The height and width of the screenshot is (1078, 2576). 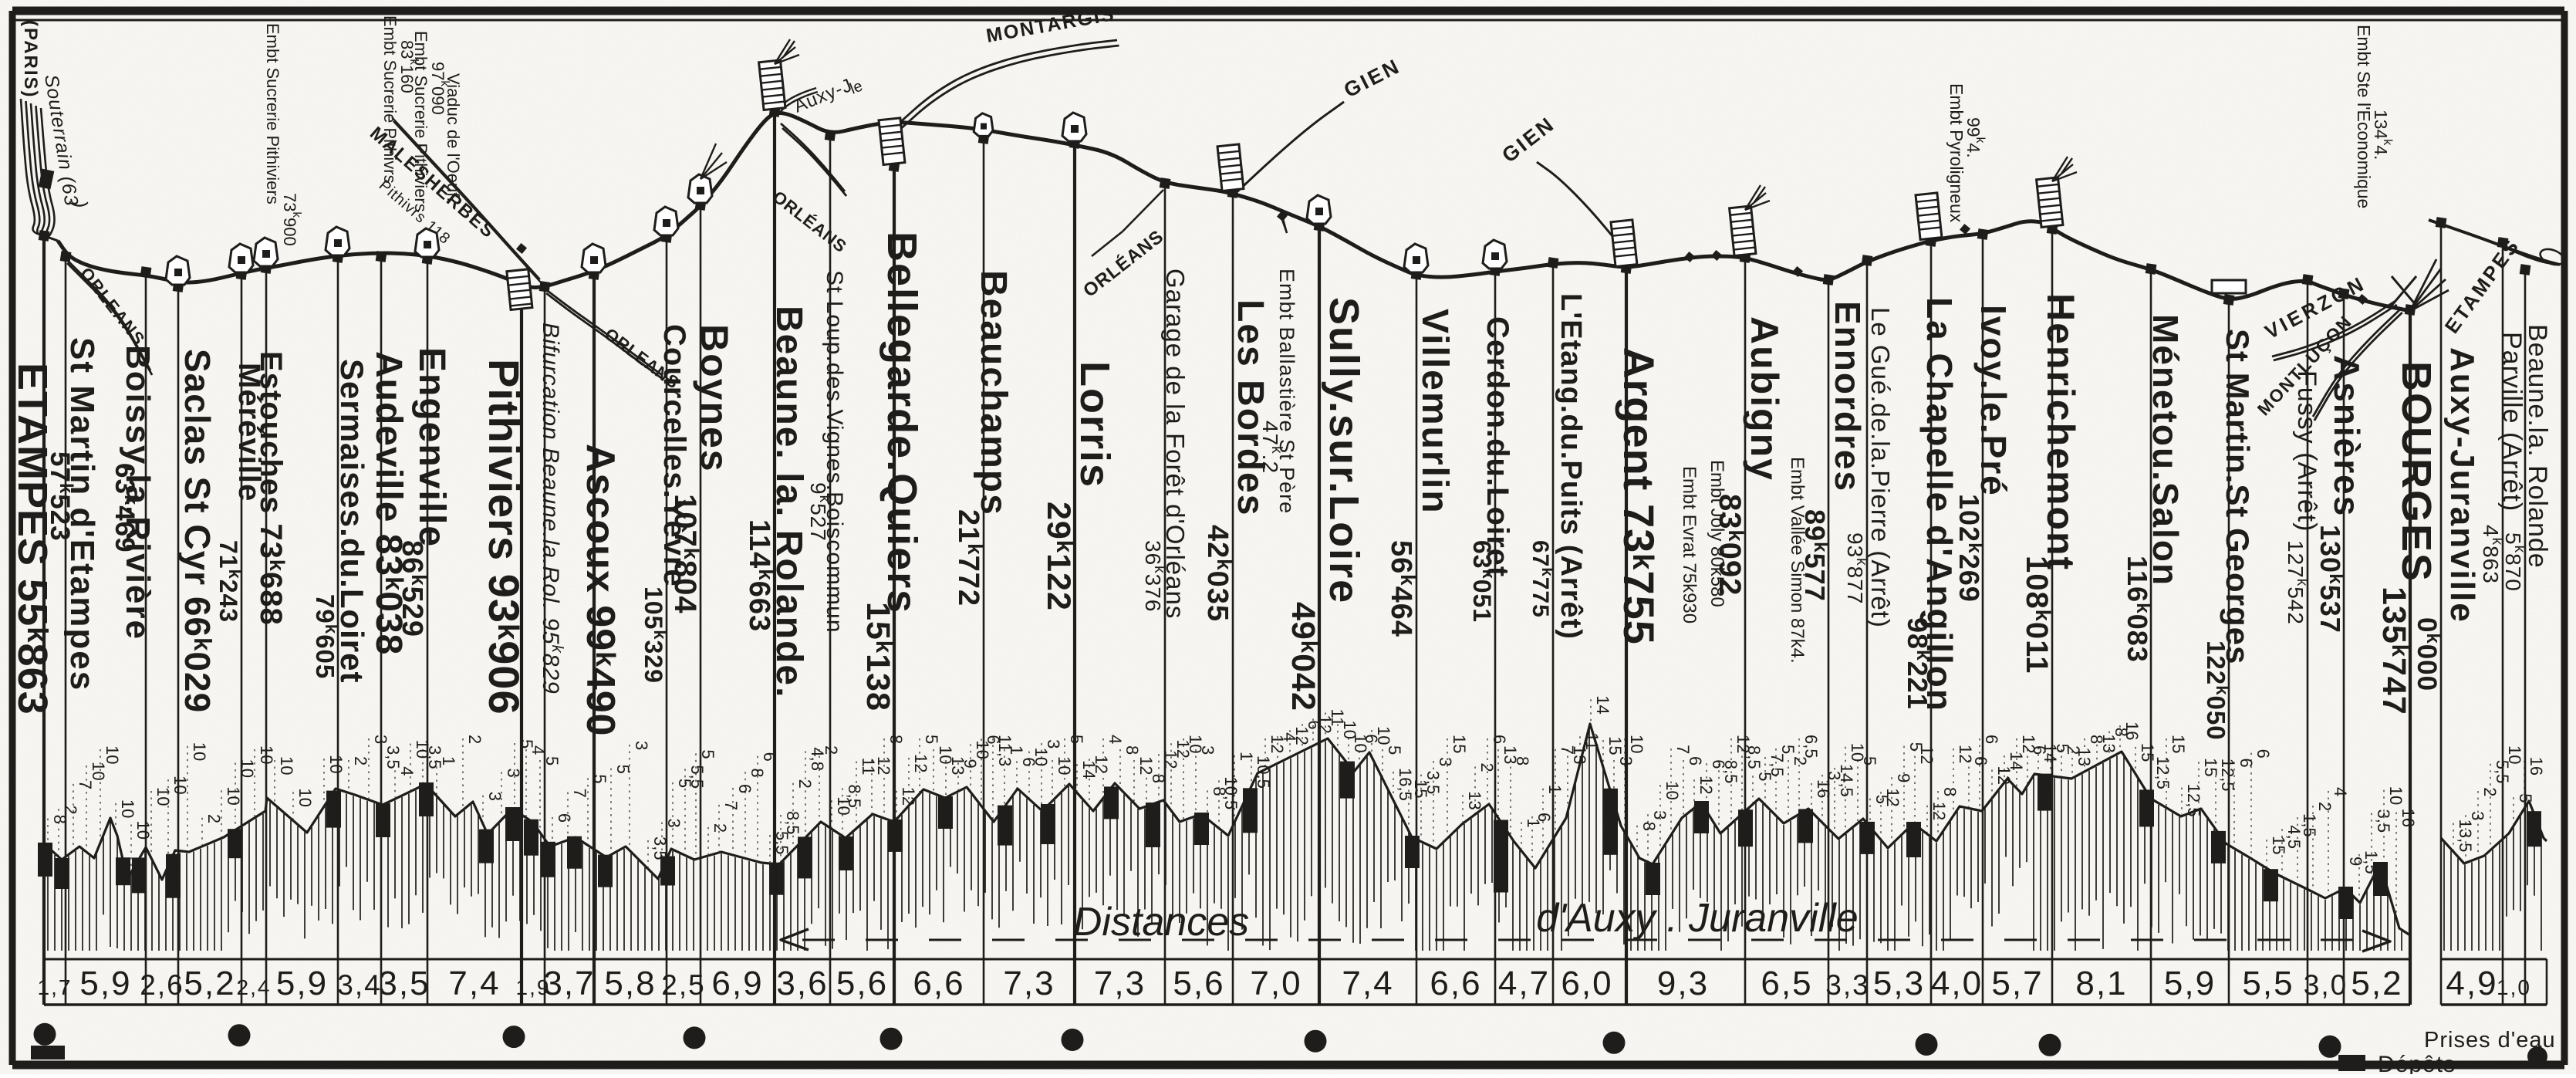 I want to click on svg-text: 3,3, so click(x=1847, y=985).